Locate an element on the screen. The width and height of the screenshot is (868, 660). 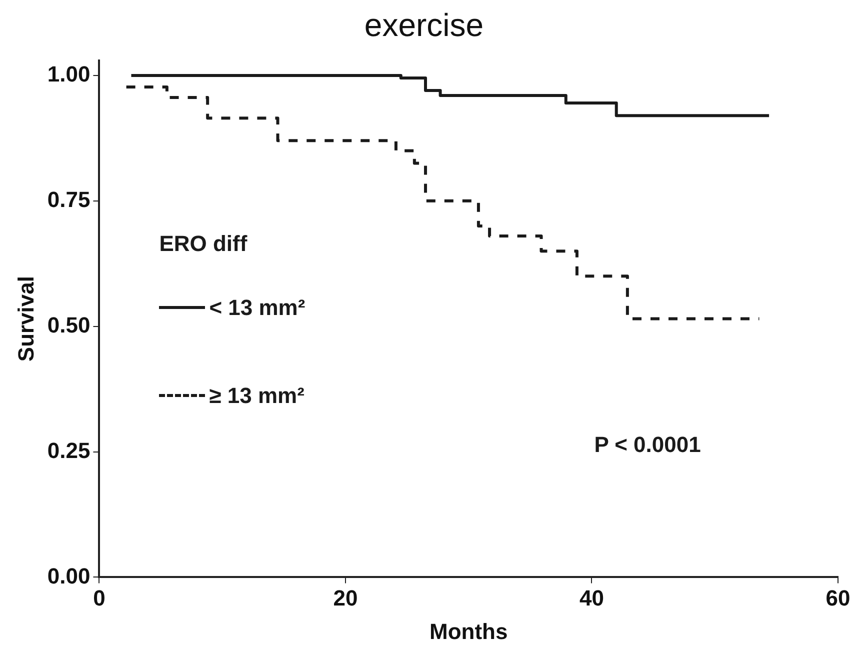
x-tick-label: 40 is located at coordinates (591, 597).